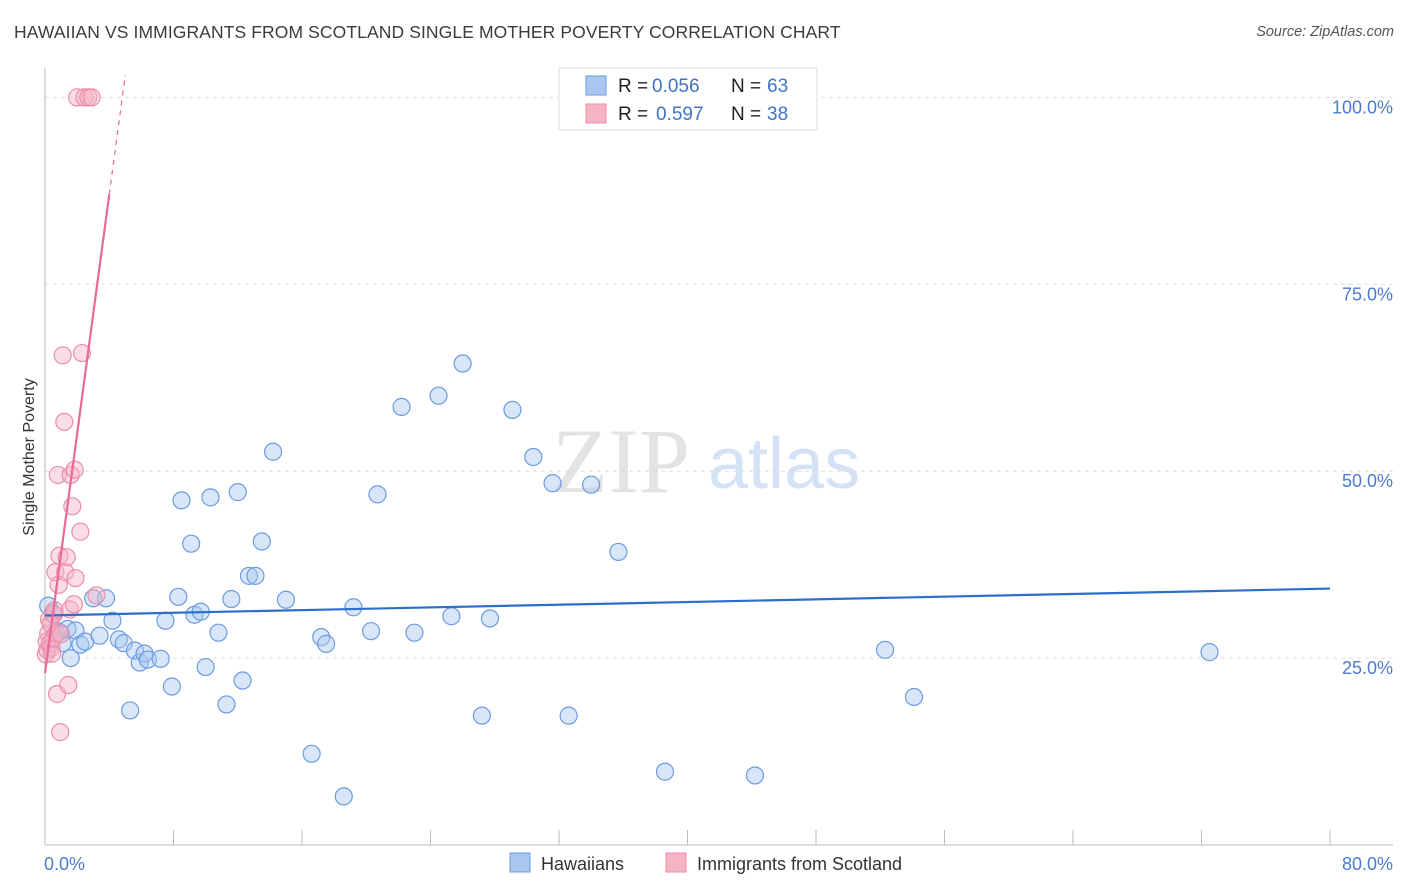 The height and width of the screenshot is (892, 1406). I want to click on x-tick-label-0: 0.0%, so click(64, 864).